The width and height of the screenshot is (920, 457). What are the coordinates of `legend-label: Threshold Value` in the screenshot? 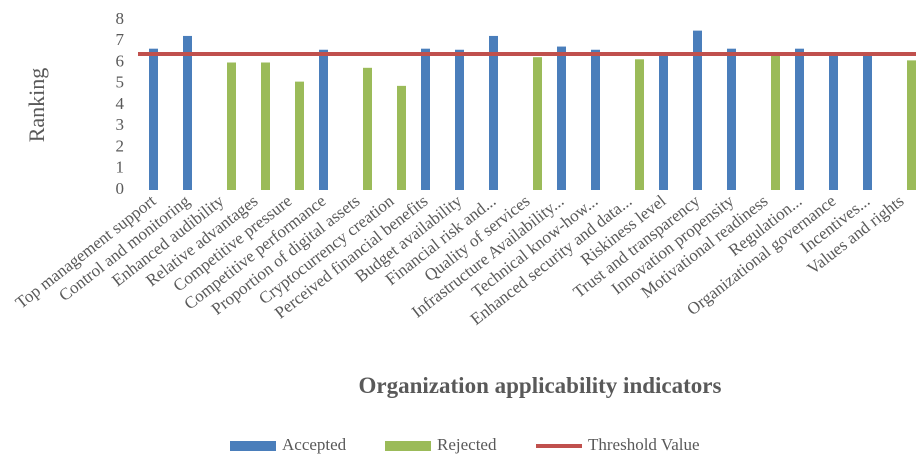 It's located at (644, 444).